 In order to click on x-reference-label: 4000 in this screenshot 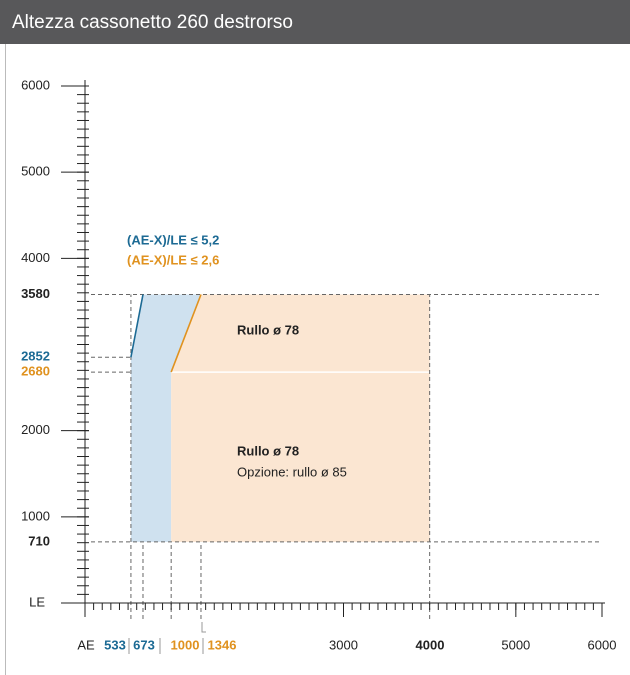, I will do `click(430, 644)`.